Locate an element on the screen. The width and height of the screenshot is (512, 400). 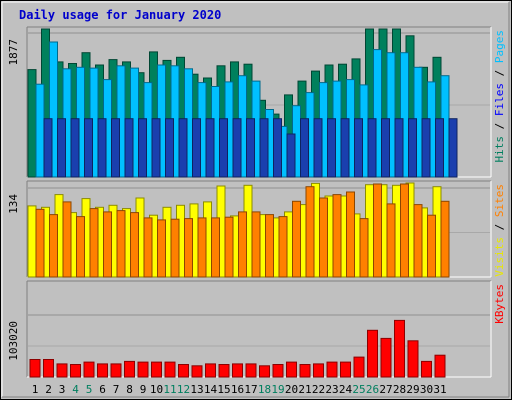
legend: KBytes is located at coordinates (499, 304).